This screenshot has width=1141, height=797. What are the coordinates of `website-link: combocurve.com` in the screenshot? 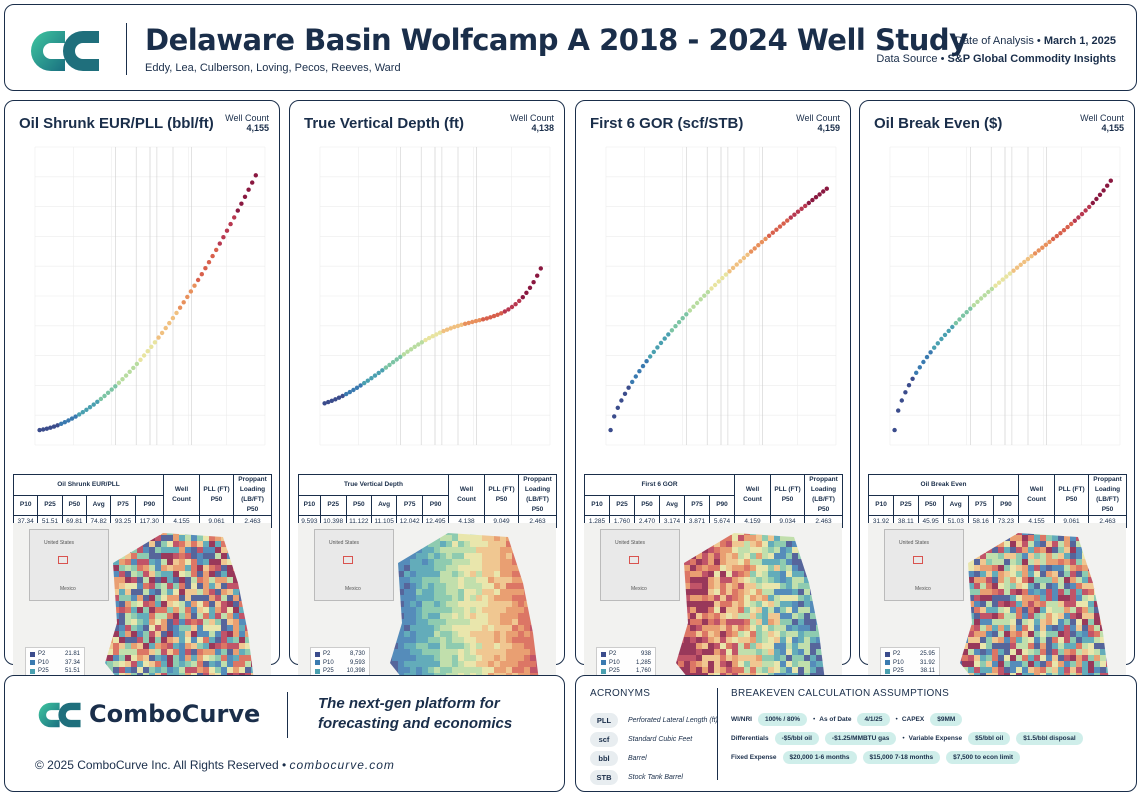 It's located at (342, 765).